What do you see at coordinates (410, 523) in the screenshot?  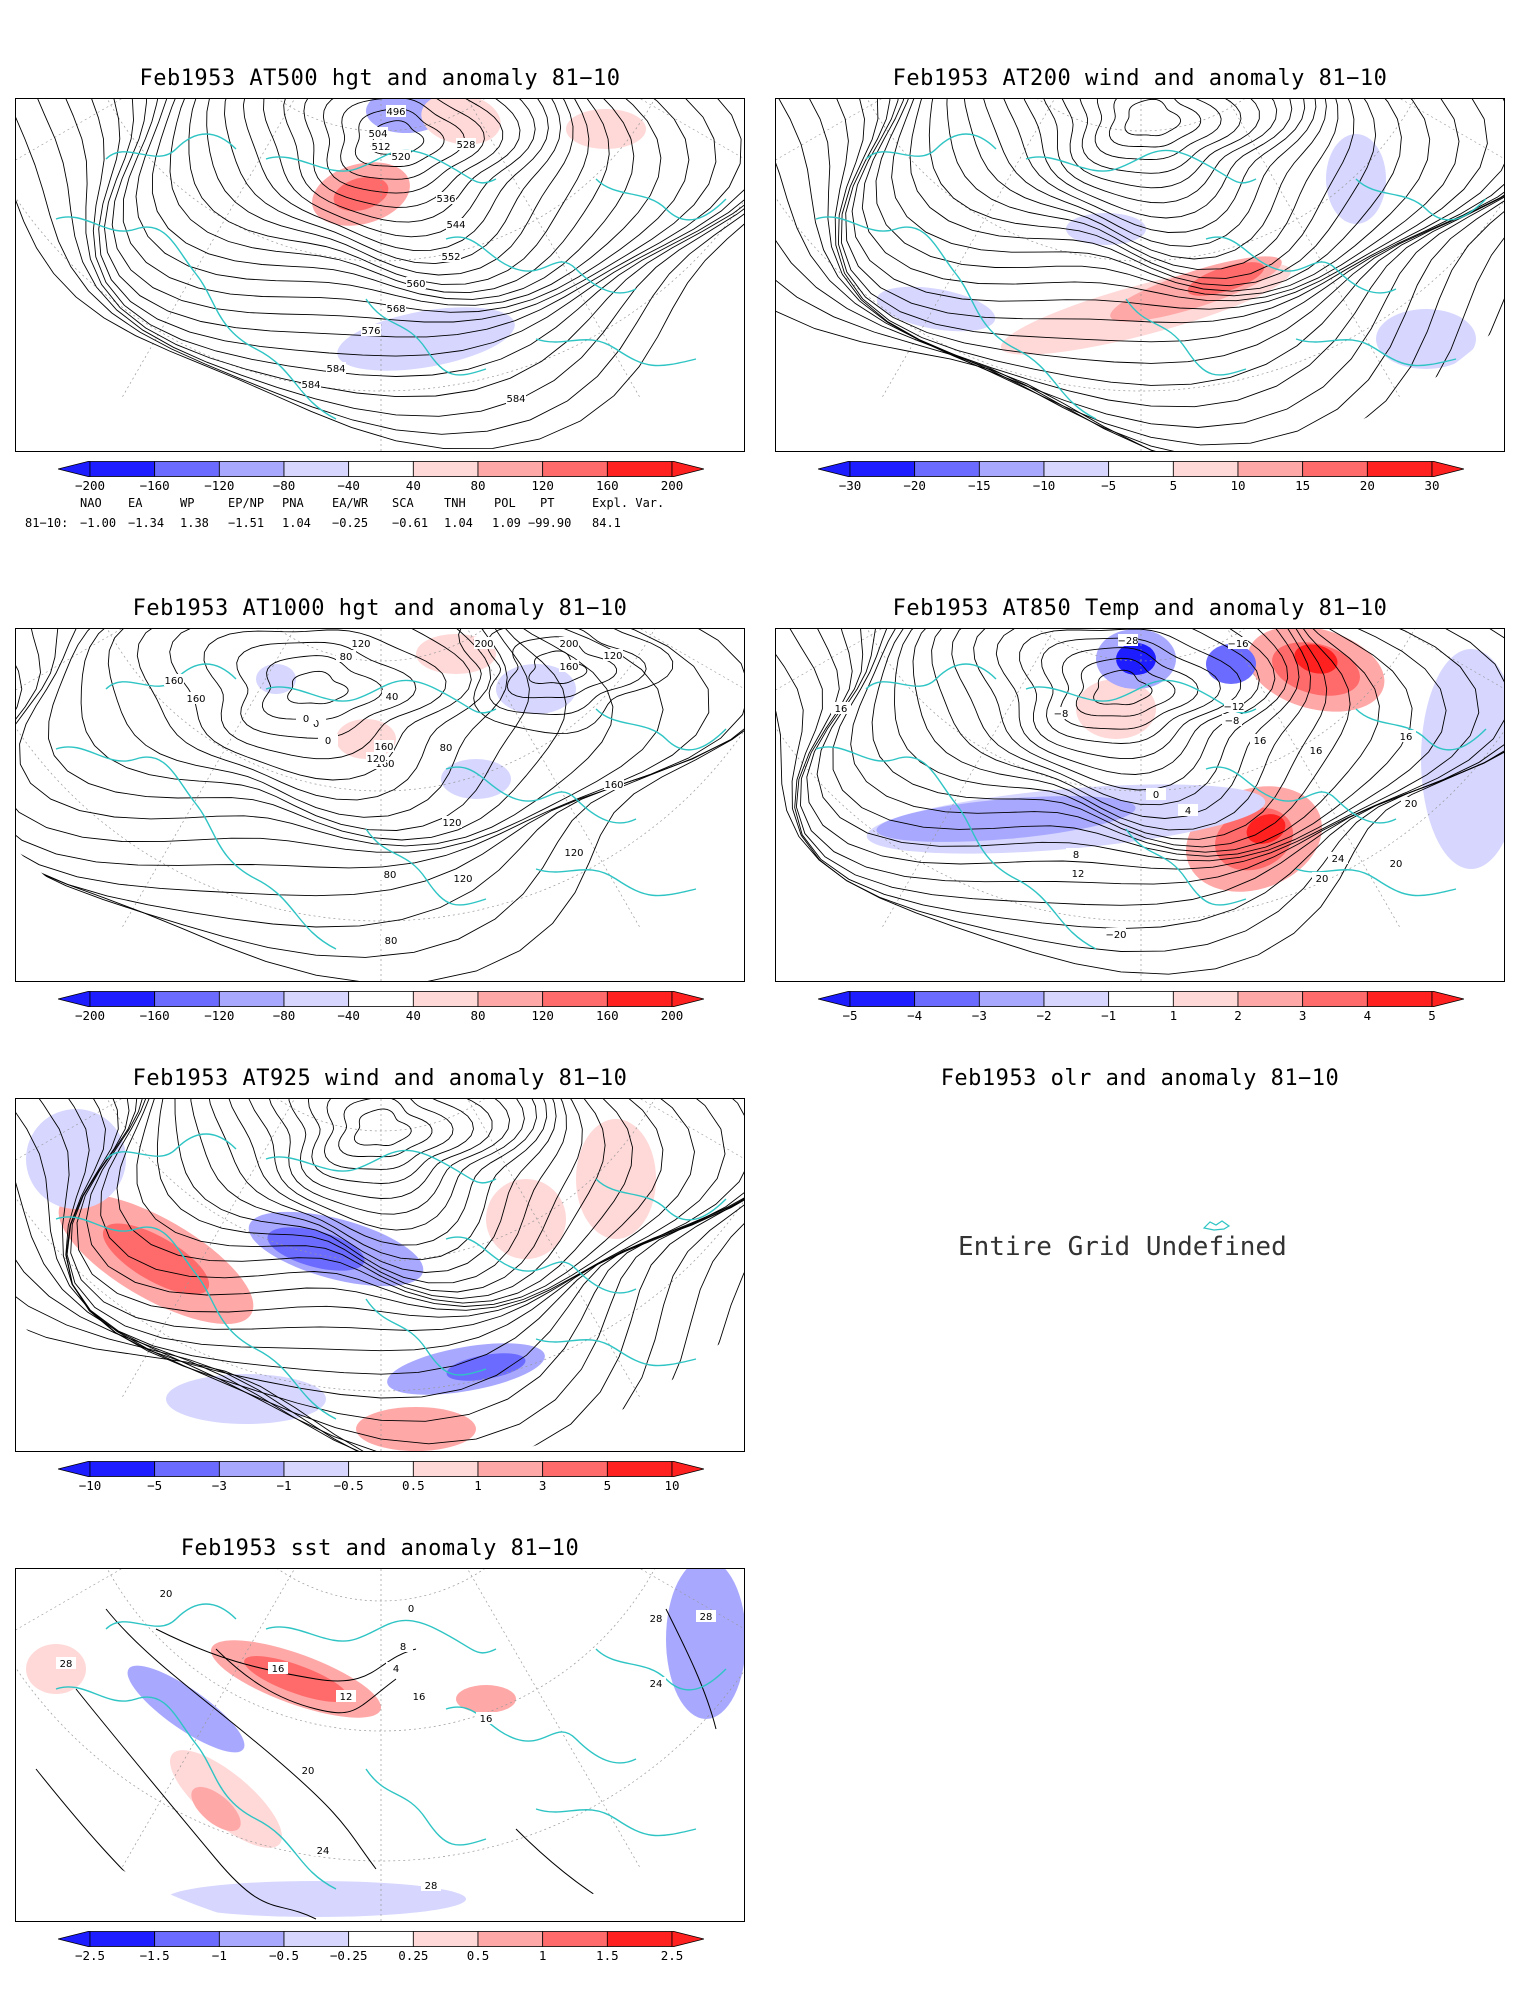 I see `tele-value: −0.61` at bounding box center [410, 523].